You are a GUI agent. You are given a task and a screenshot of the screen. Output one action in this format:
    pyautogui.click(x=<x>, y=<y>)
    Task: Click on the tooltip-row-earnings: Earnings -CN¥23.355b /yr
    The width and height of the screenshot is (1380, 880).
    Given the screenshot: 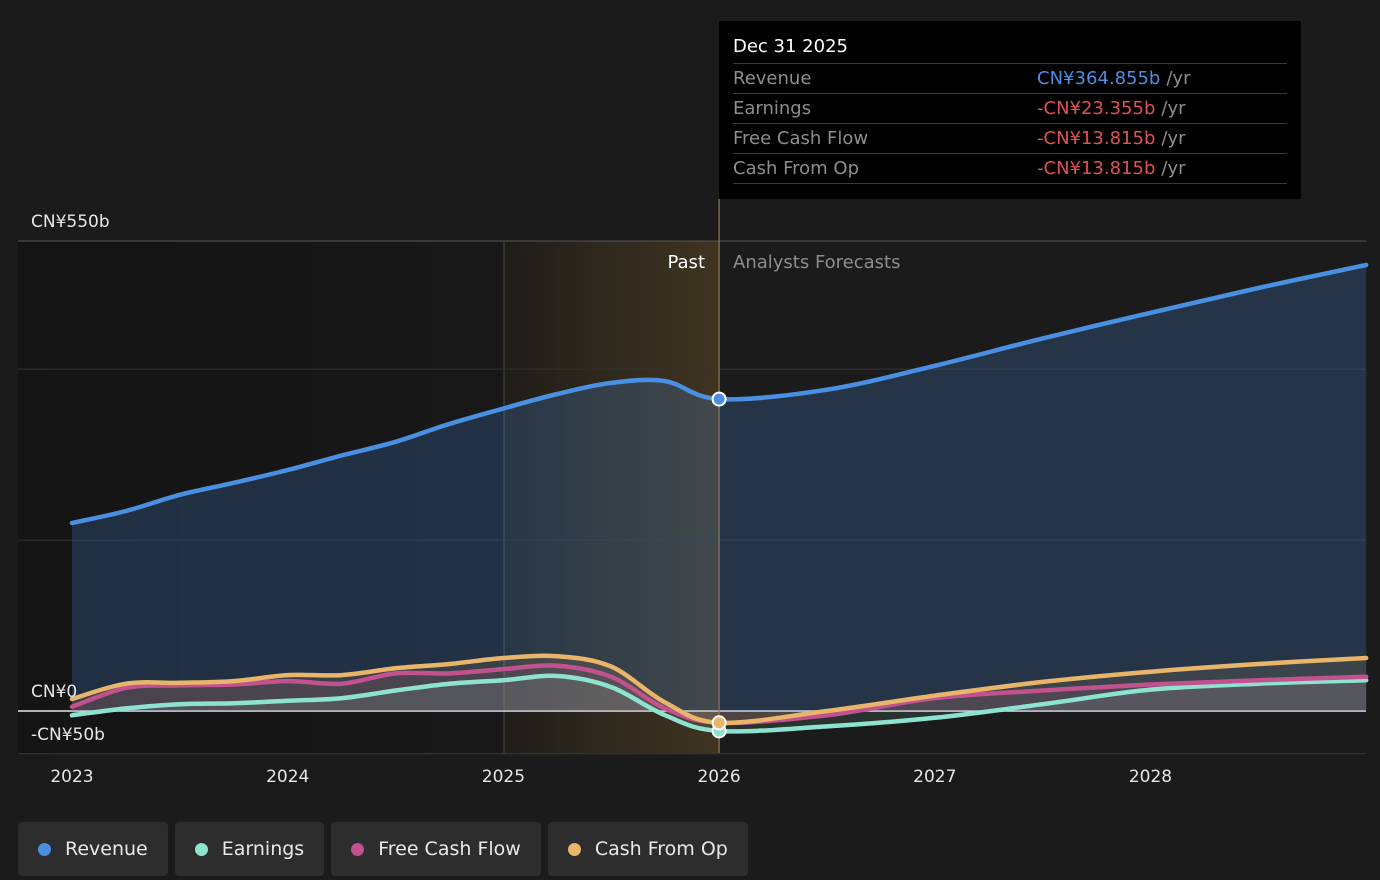 What is the action you would take?
    pyautogui.click(x=1010, y=108)
    